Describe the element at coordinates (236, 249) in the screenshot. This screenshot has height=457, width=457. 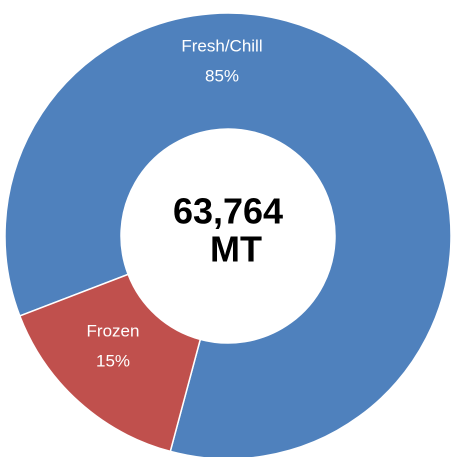
I see `center-unit: MT` at that location.